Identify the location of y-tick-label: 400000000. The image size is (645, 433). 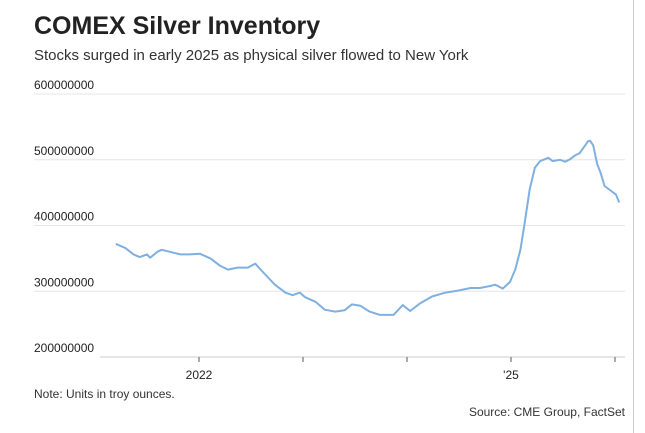
(64, 217).